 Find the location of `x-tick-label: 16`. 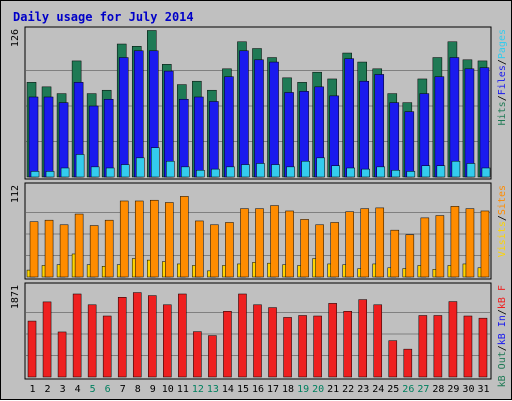

x-tick-label: 16 is located at coordinates (258, 389).